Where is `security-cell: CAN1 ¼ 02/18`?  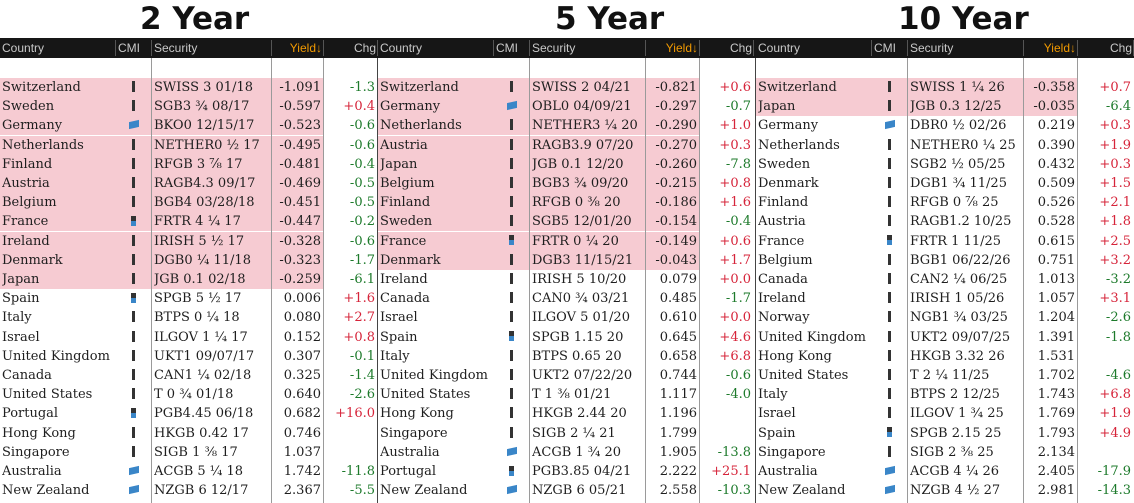 security-cell: CAN1 ¼ 02/18 is located at coordinates (203, 375).